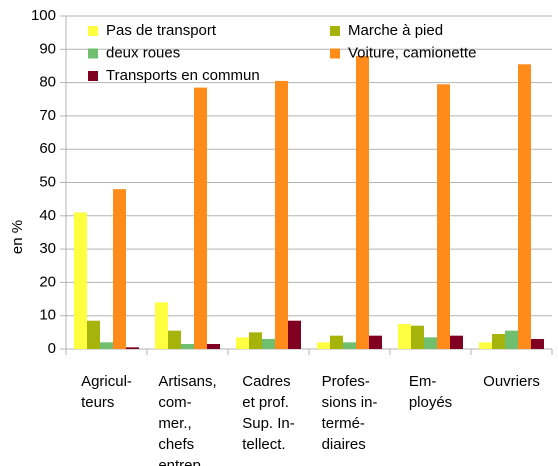 The height and width of the screenshot is (466, 558). Describe the element at coordinates (47, 315) in the screenshot. I see `y-tick-label: 10` at that location.